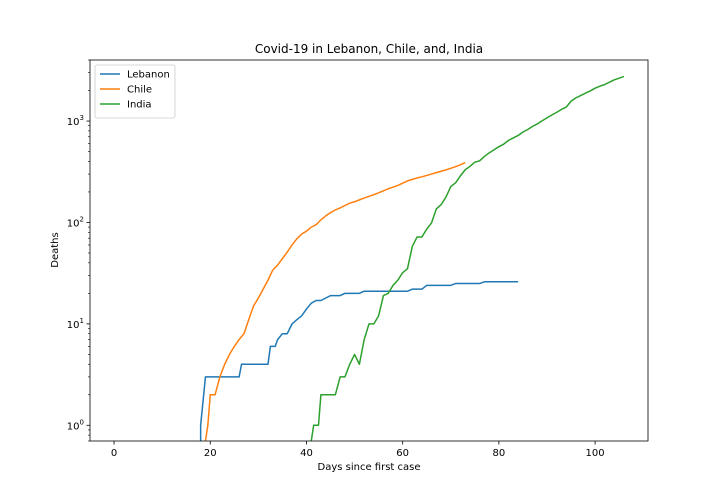  What do you see at coordinates (75, 324) in the screenshot?
I see `y-tick-label: 10¹` at bounding box center [75, 324].